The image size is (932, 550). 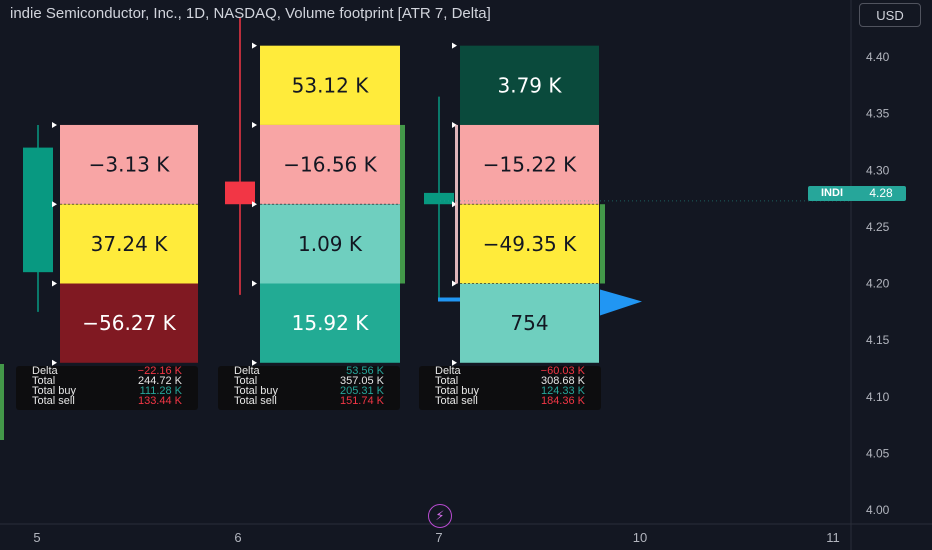 What do you see at coordinates (562, 381) in the screenshot?
I see `summary-total-value: 308.68 K` at bounding box center [562, 381].